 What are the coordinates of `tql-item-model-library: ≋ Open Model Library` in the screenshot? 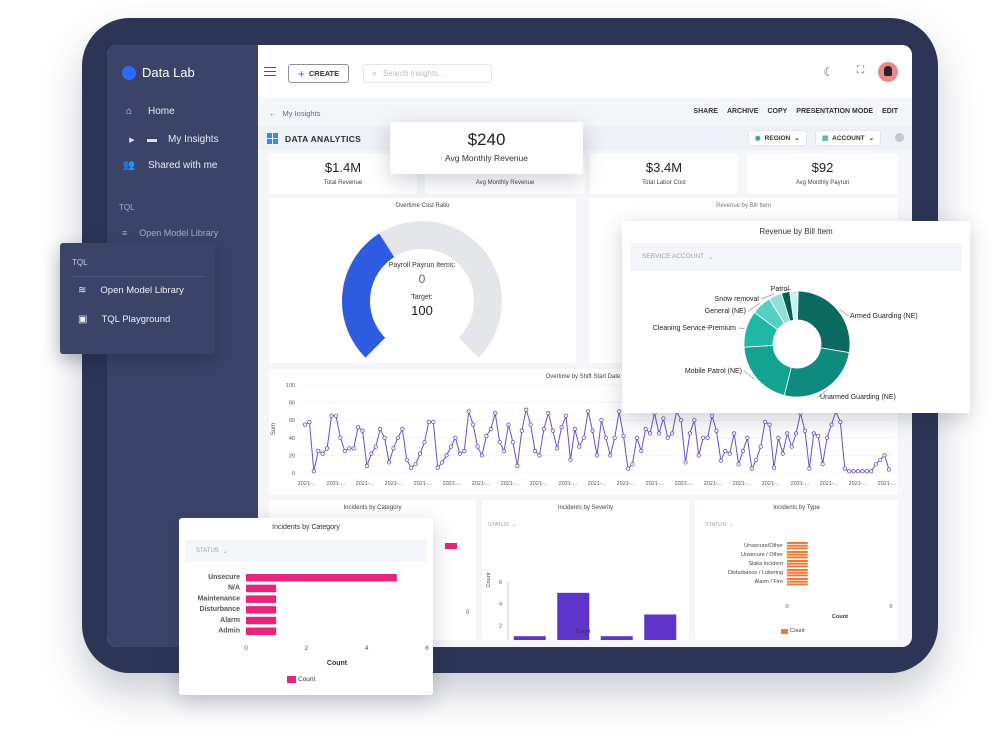 It's located at (131, 290).